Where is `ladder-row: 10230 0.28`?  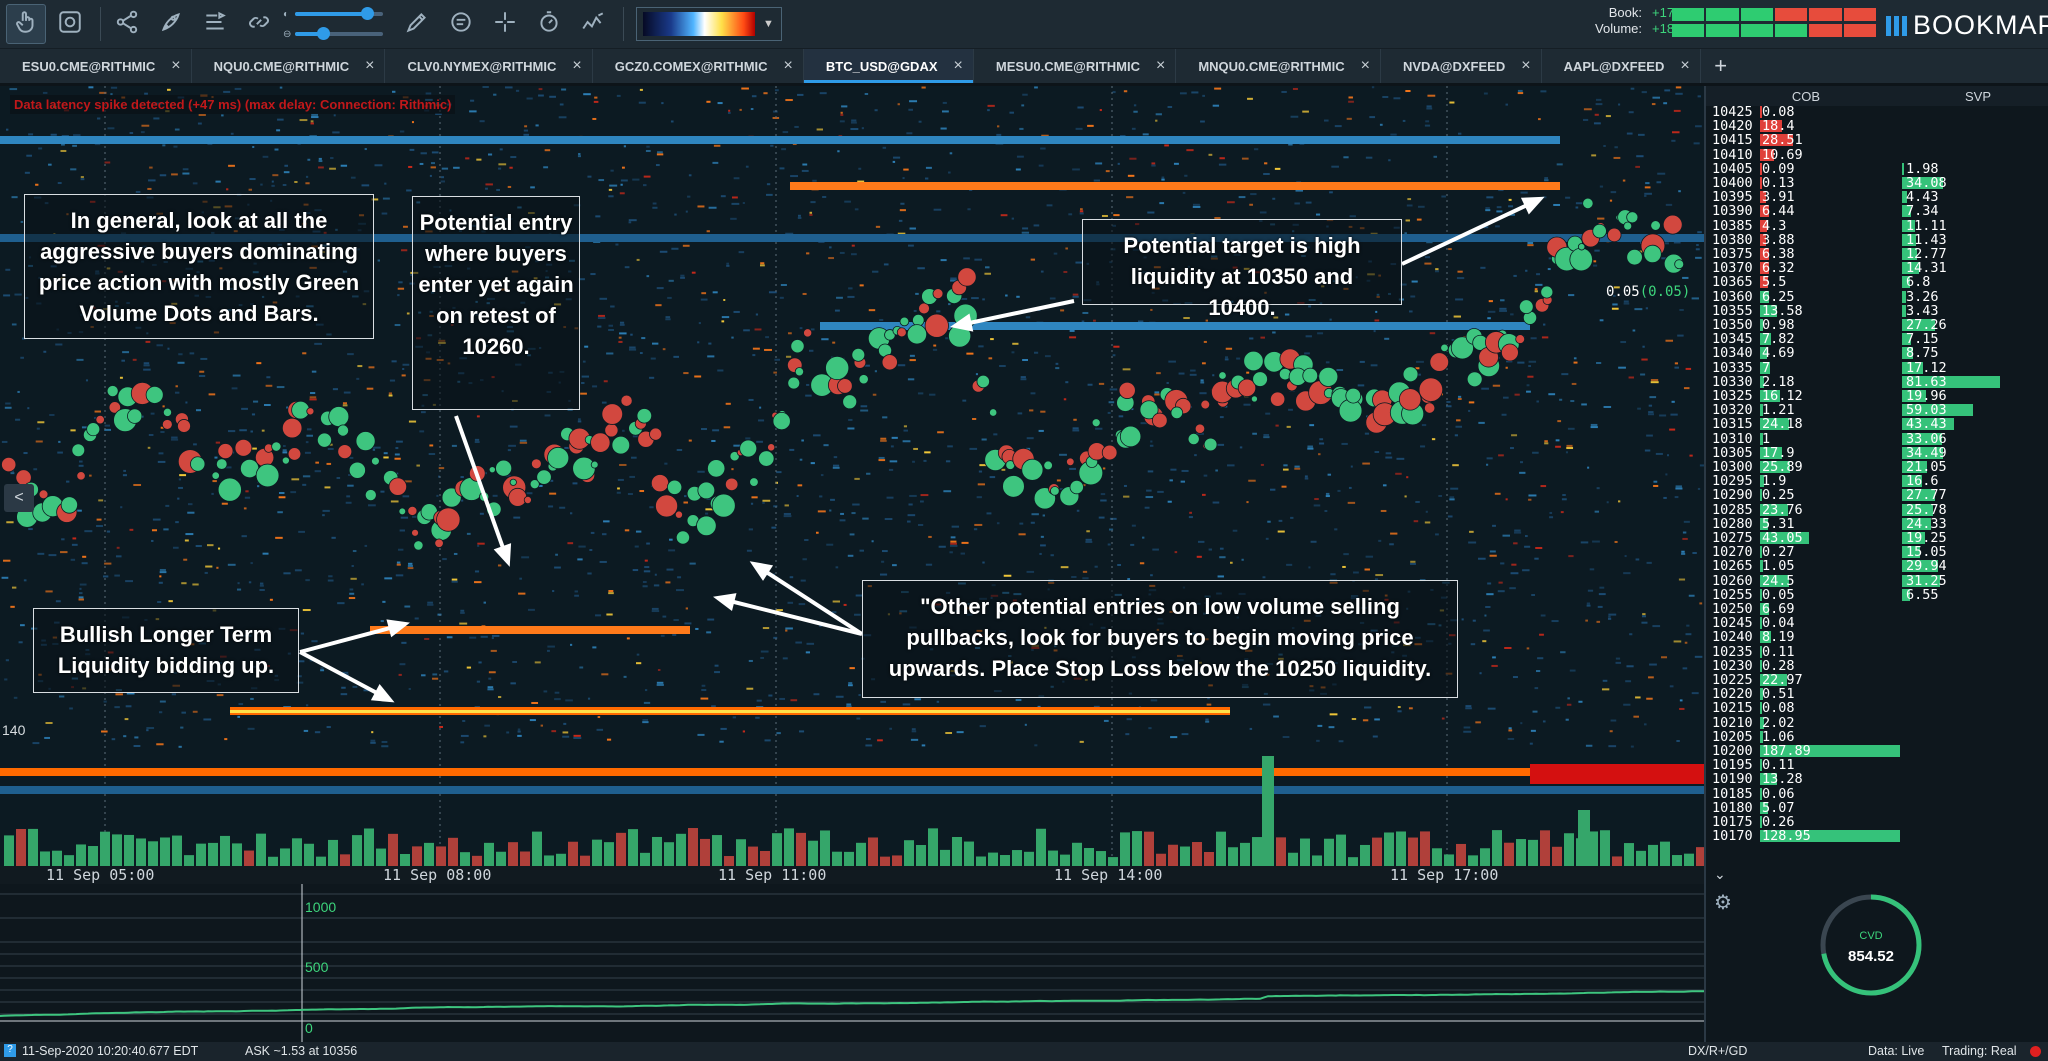 ladder-row: 10230 0.28 is located at coordinates (1877, 666).